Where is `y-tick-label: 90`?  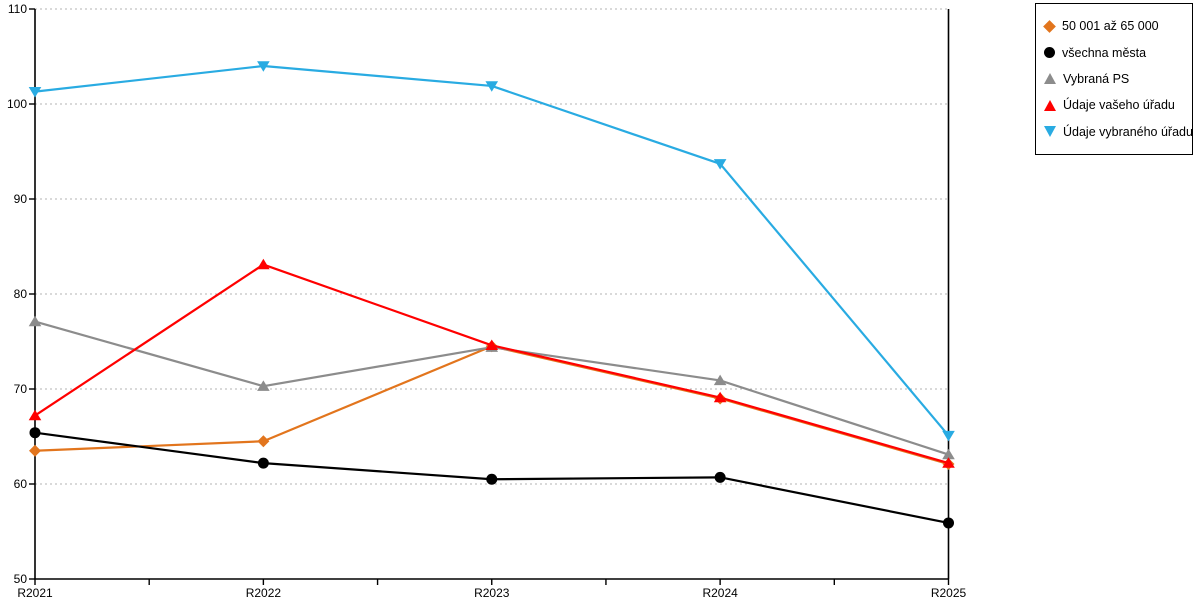 y-tick-label: 90 is located at coordinates (21, 199).